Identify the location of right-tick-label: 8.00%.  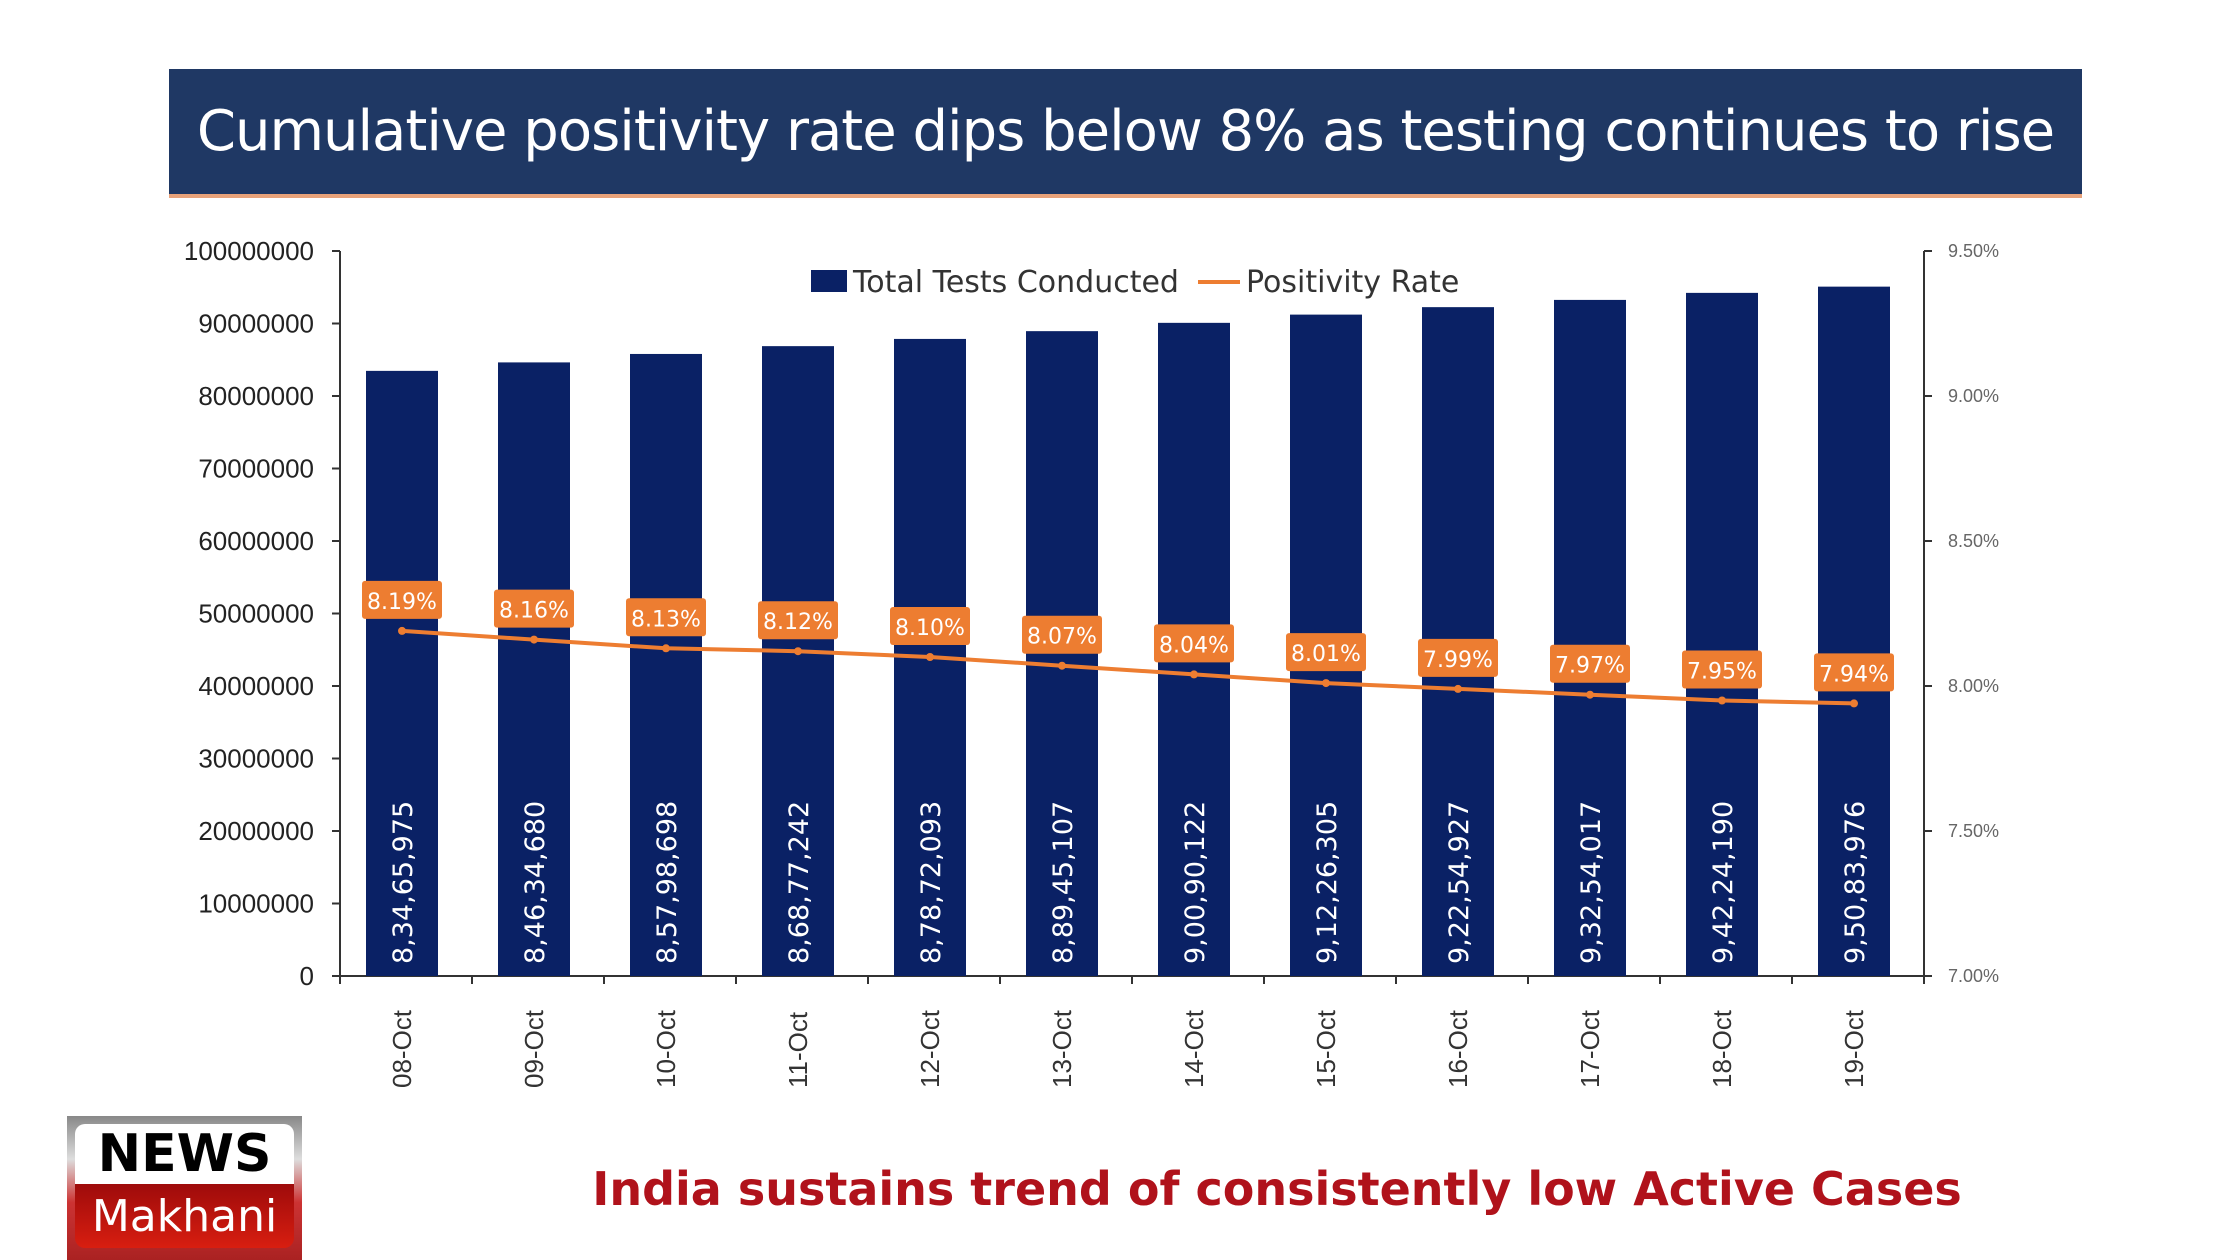
(1973, 686).